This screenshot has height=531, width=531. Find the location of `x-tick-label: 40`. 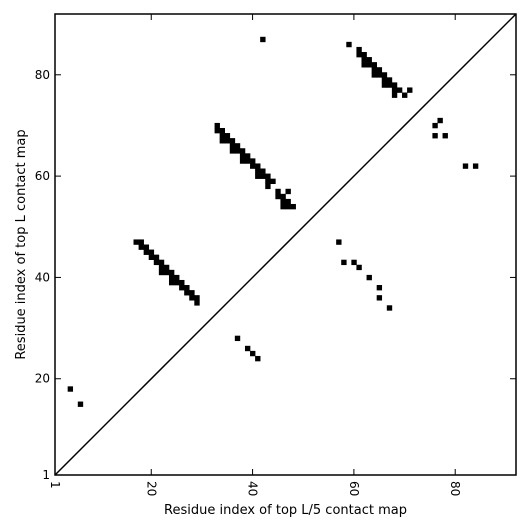

x-tick-label: 40 is located at coordinates (253, 488).